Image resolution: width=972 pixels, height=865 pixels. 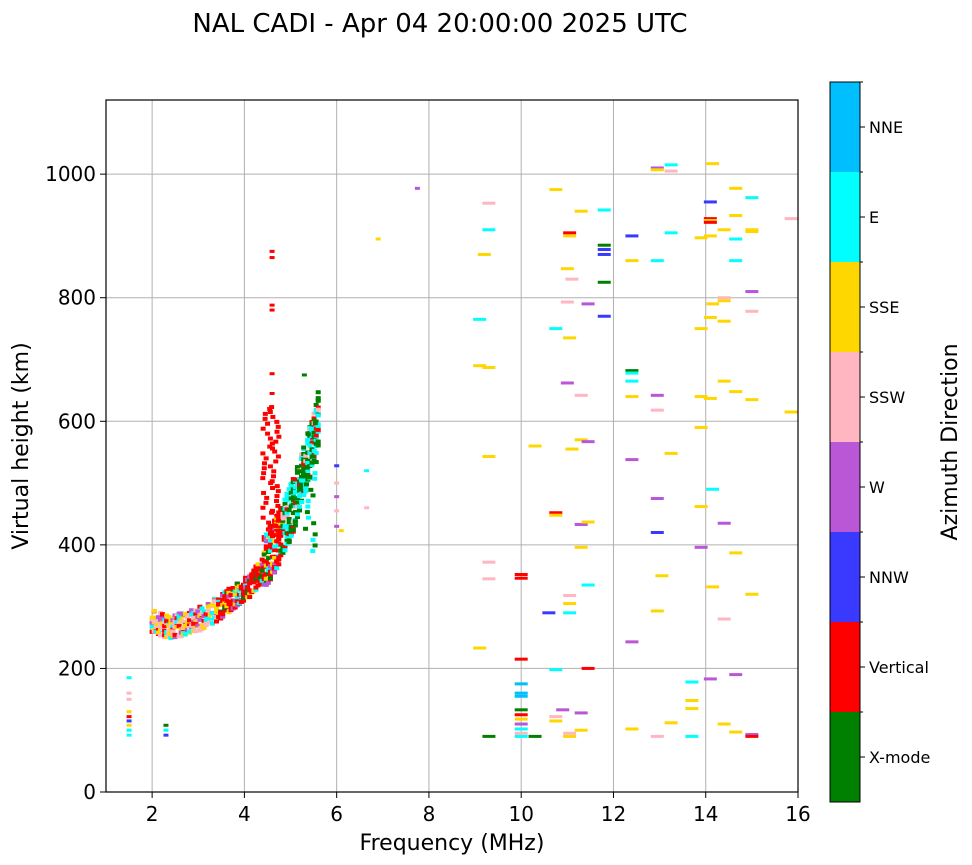 I want to click on x-axis-ticks: 2 4 6 8 10 12 14 16, so click(x=478, y=809).